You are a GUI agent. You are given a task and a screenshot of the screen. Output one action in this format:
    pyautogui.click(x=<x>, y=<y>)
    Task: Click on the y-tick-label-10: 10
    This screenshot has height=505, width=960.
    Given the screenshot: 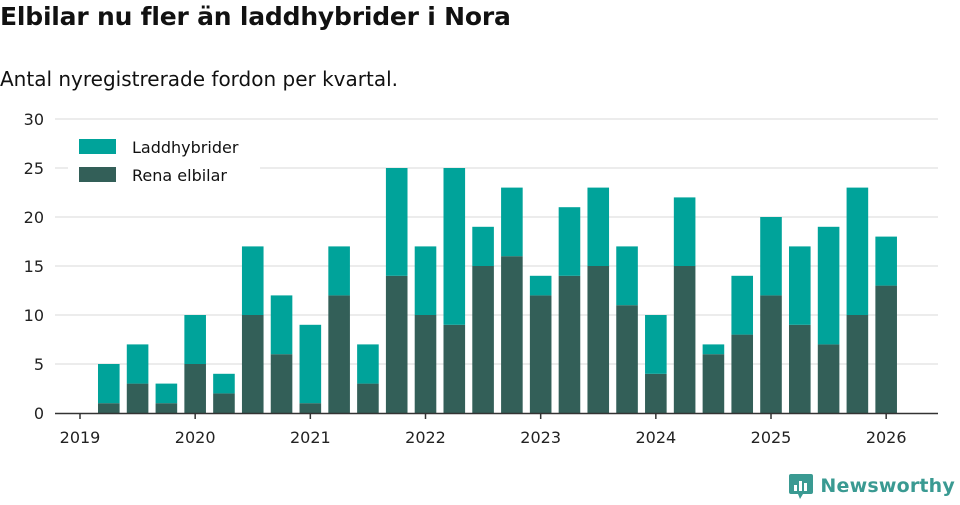 What is the action you would take?
    pyautogui.click(x=34, y=315)
    